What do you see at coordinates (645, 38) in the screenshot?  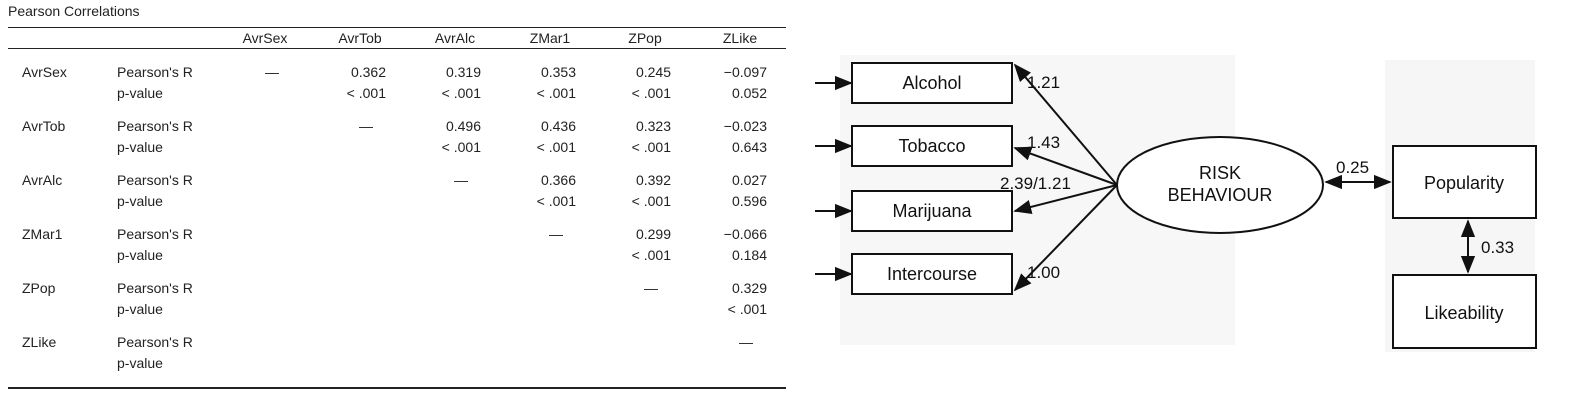 I see `column-header: ZPop` at bounding box center [645, 38].